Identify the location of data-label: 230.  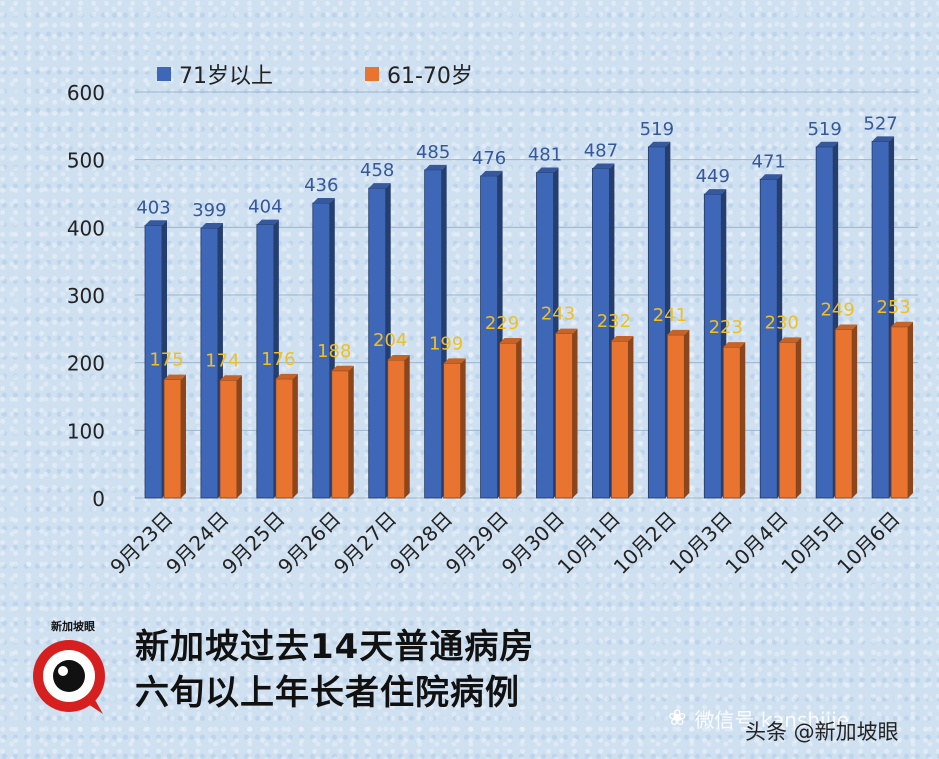
(782, 322).